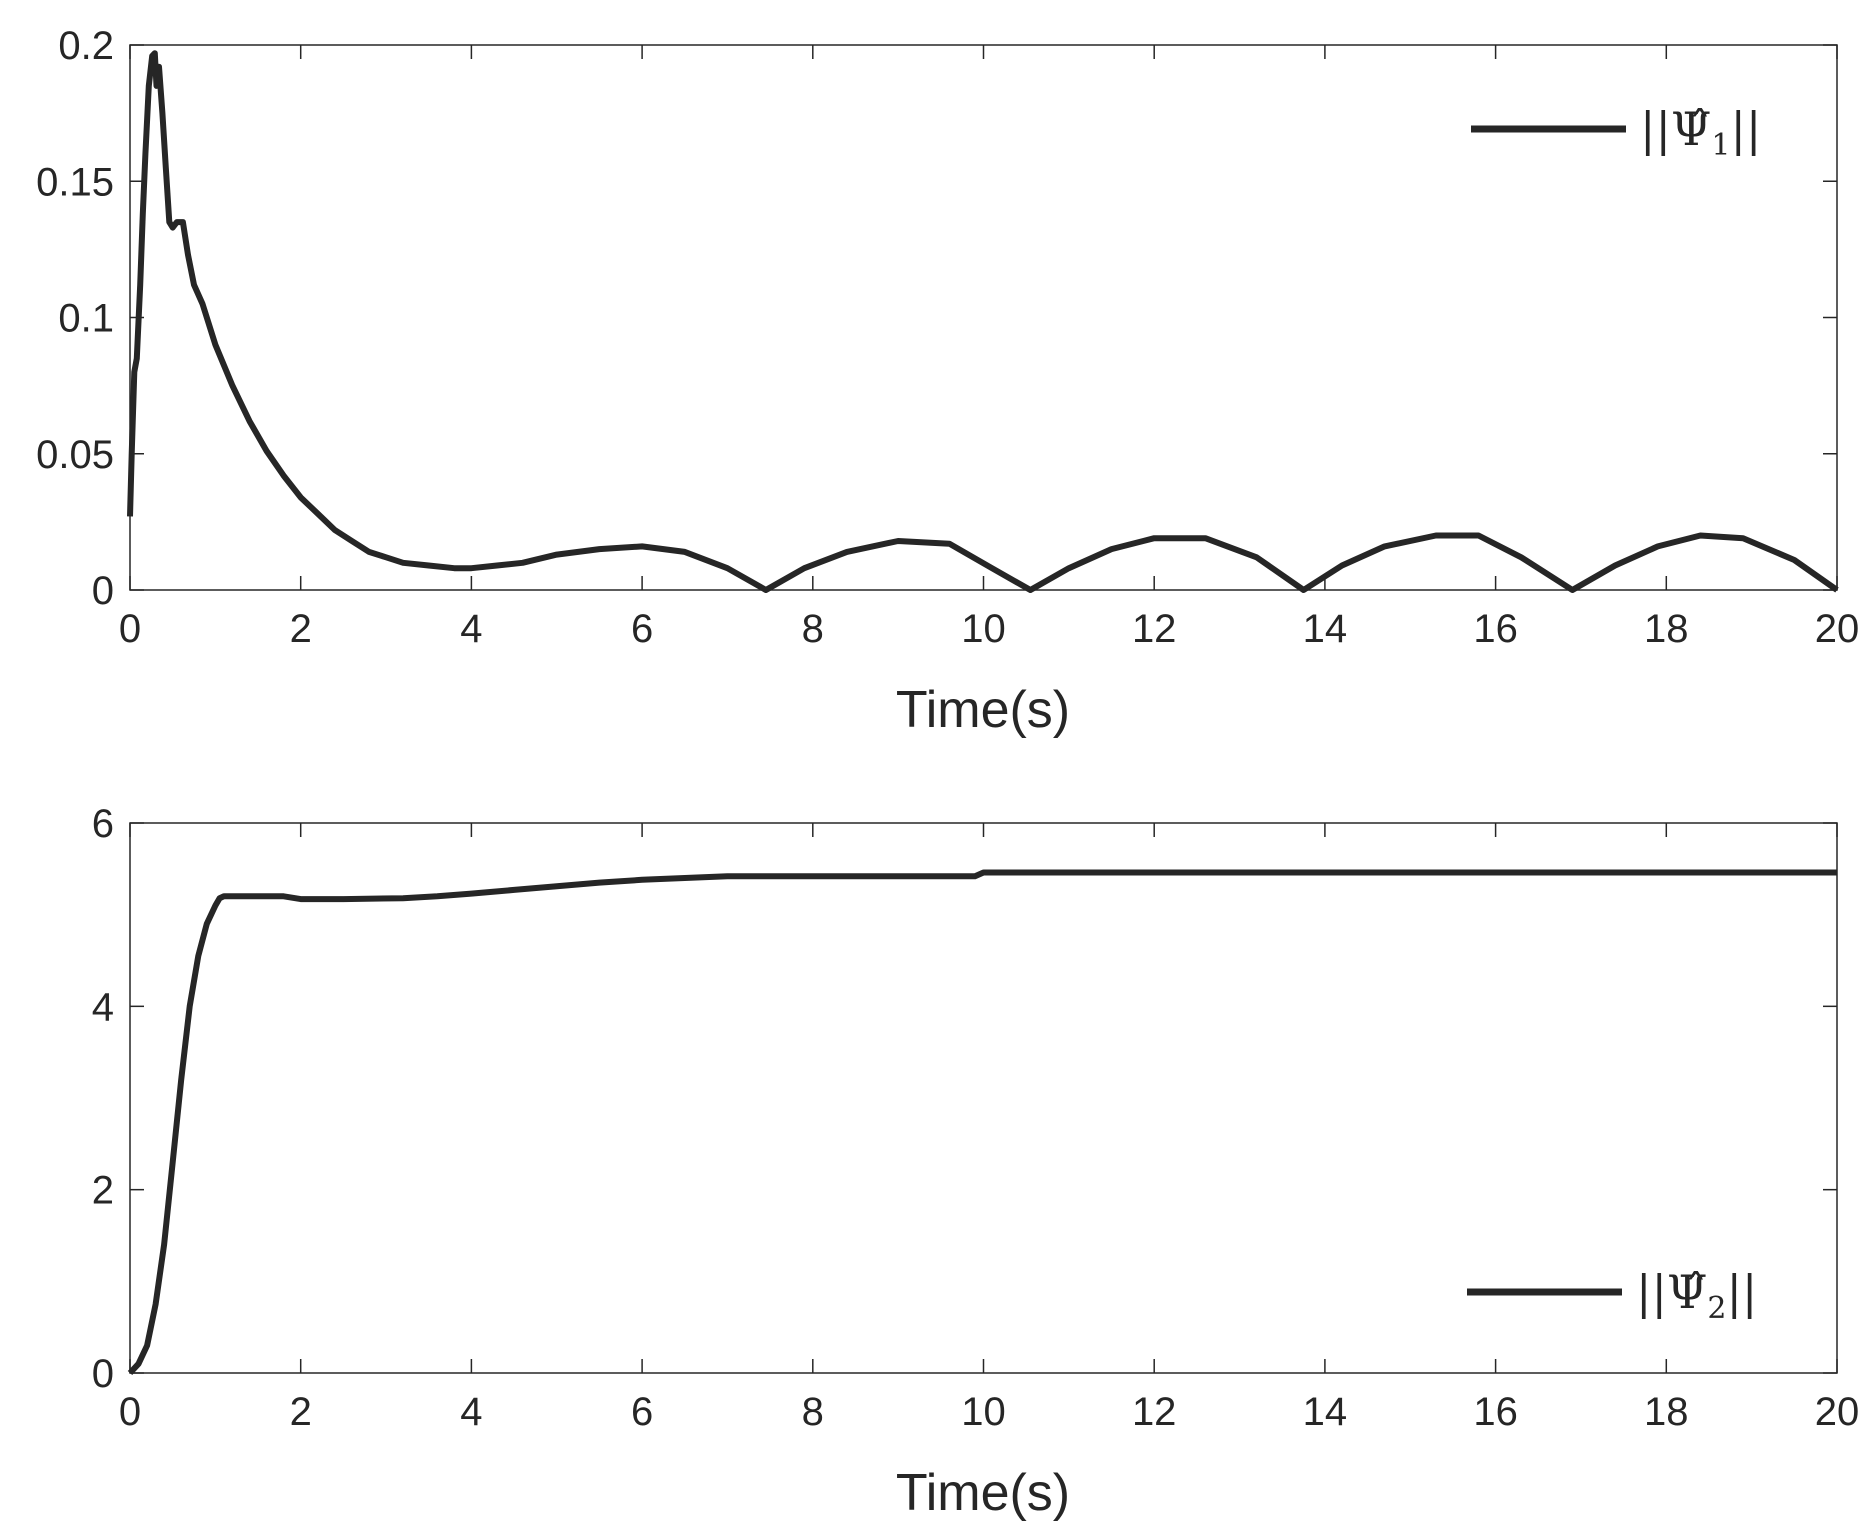 This screenshot has height=1536, width=1872. Describe the element at coordinates (1666, 629) in the screenshot. I see `top-plot-x-tick-label: 18` at that location.